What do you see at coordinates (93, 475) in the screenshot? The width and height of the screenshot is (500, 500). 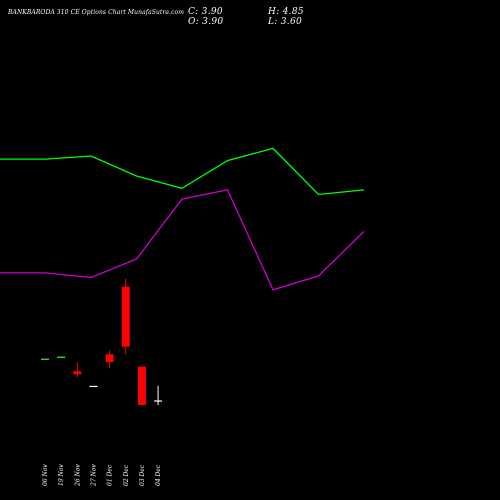 I see `x-tick-label: 27 Nov` at bounding box center [93, 475].